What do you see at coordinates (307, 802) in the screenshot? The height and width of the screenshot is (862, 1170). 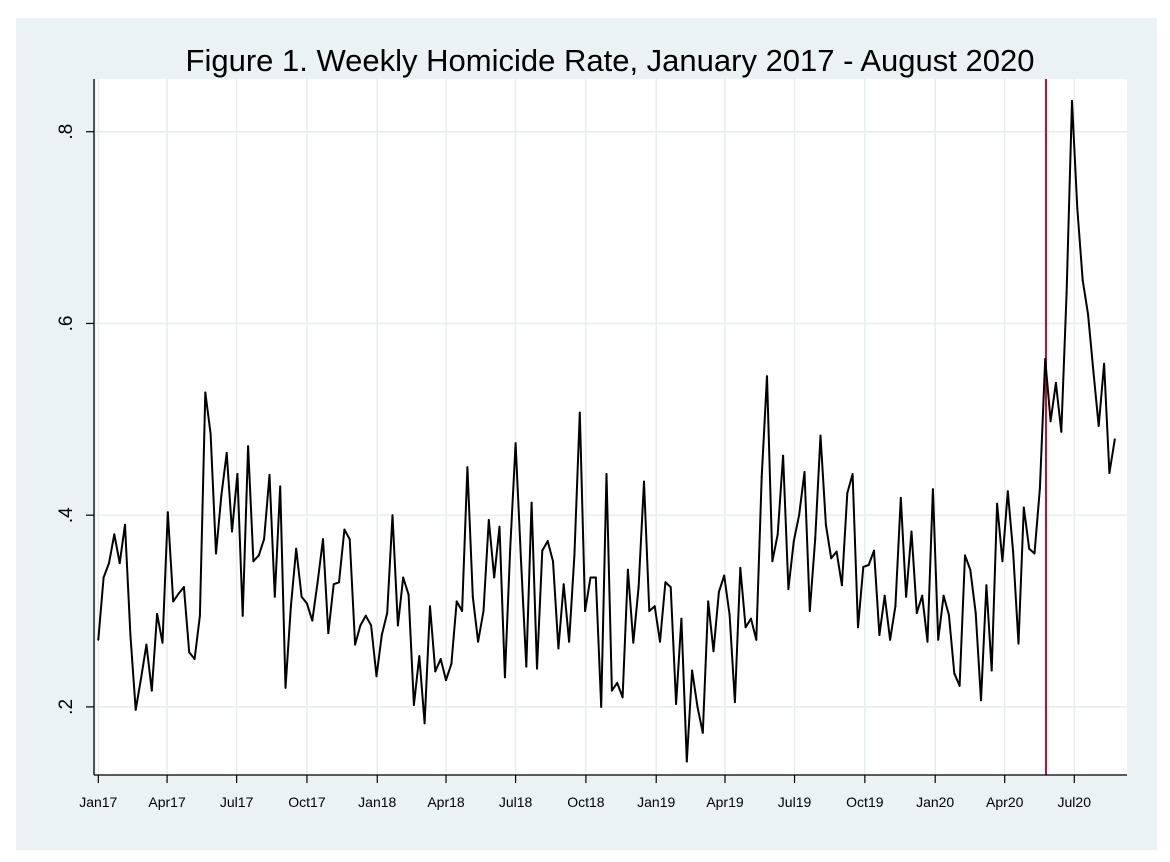 I see `x-tick-label: Oct17` at bounding box center [307, 802].